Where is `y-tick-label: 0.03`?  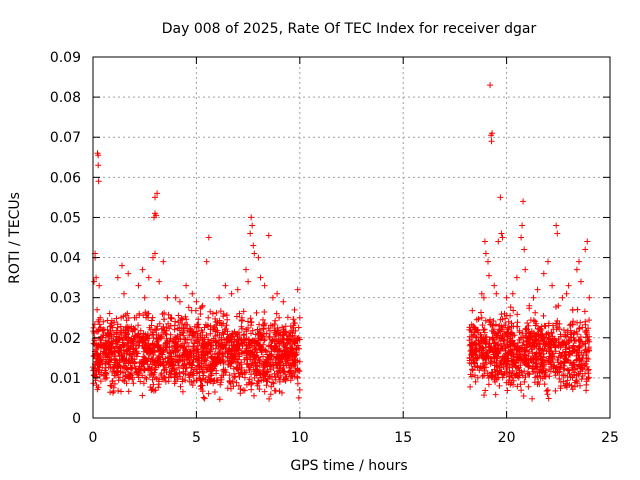 y-tick-label: 0.03 is located at coordinates (65, 299).